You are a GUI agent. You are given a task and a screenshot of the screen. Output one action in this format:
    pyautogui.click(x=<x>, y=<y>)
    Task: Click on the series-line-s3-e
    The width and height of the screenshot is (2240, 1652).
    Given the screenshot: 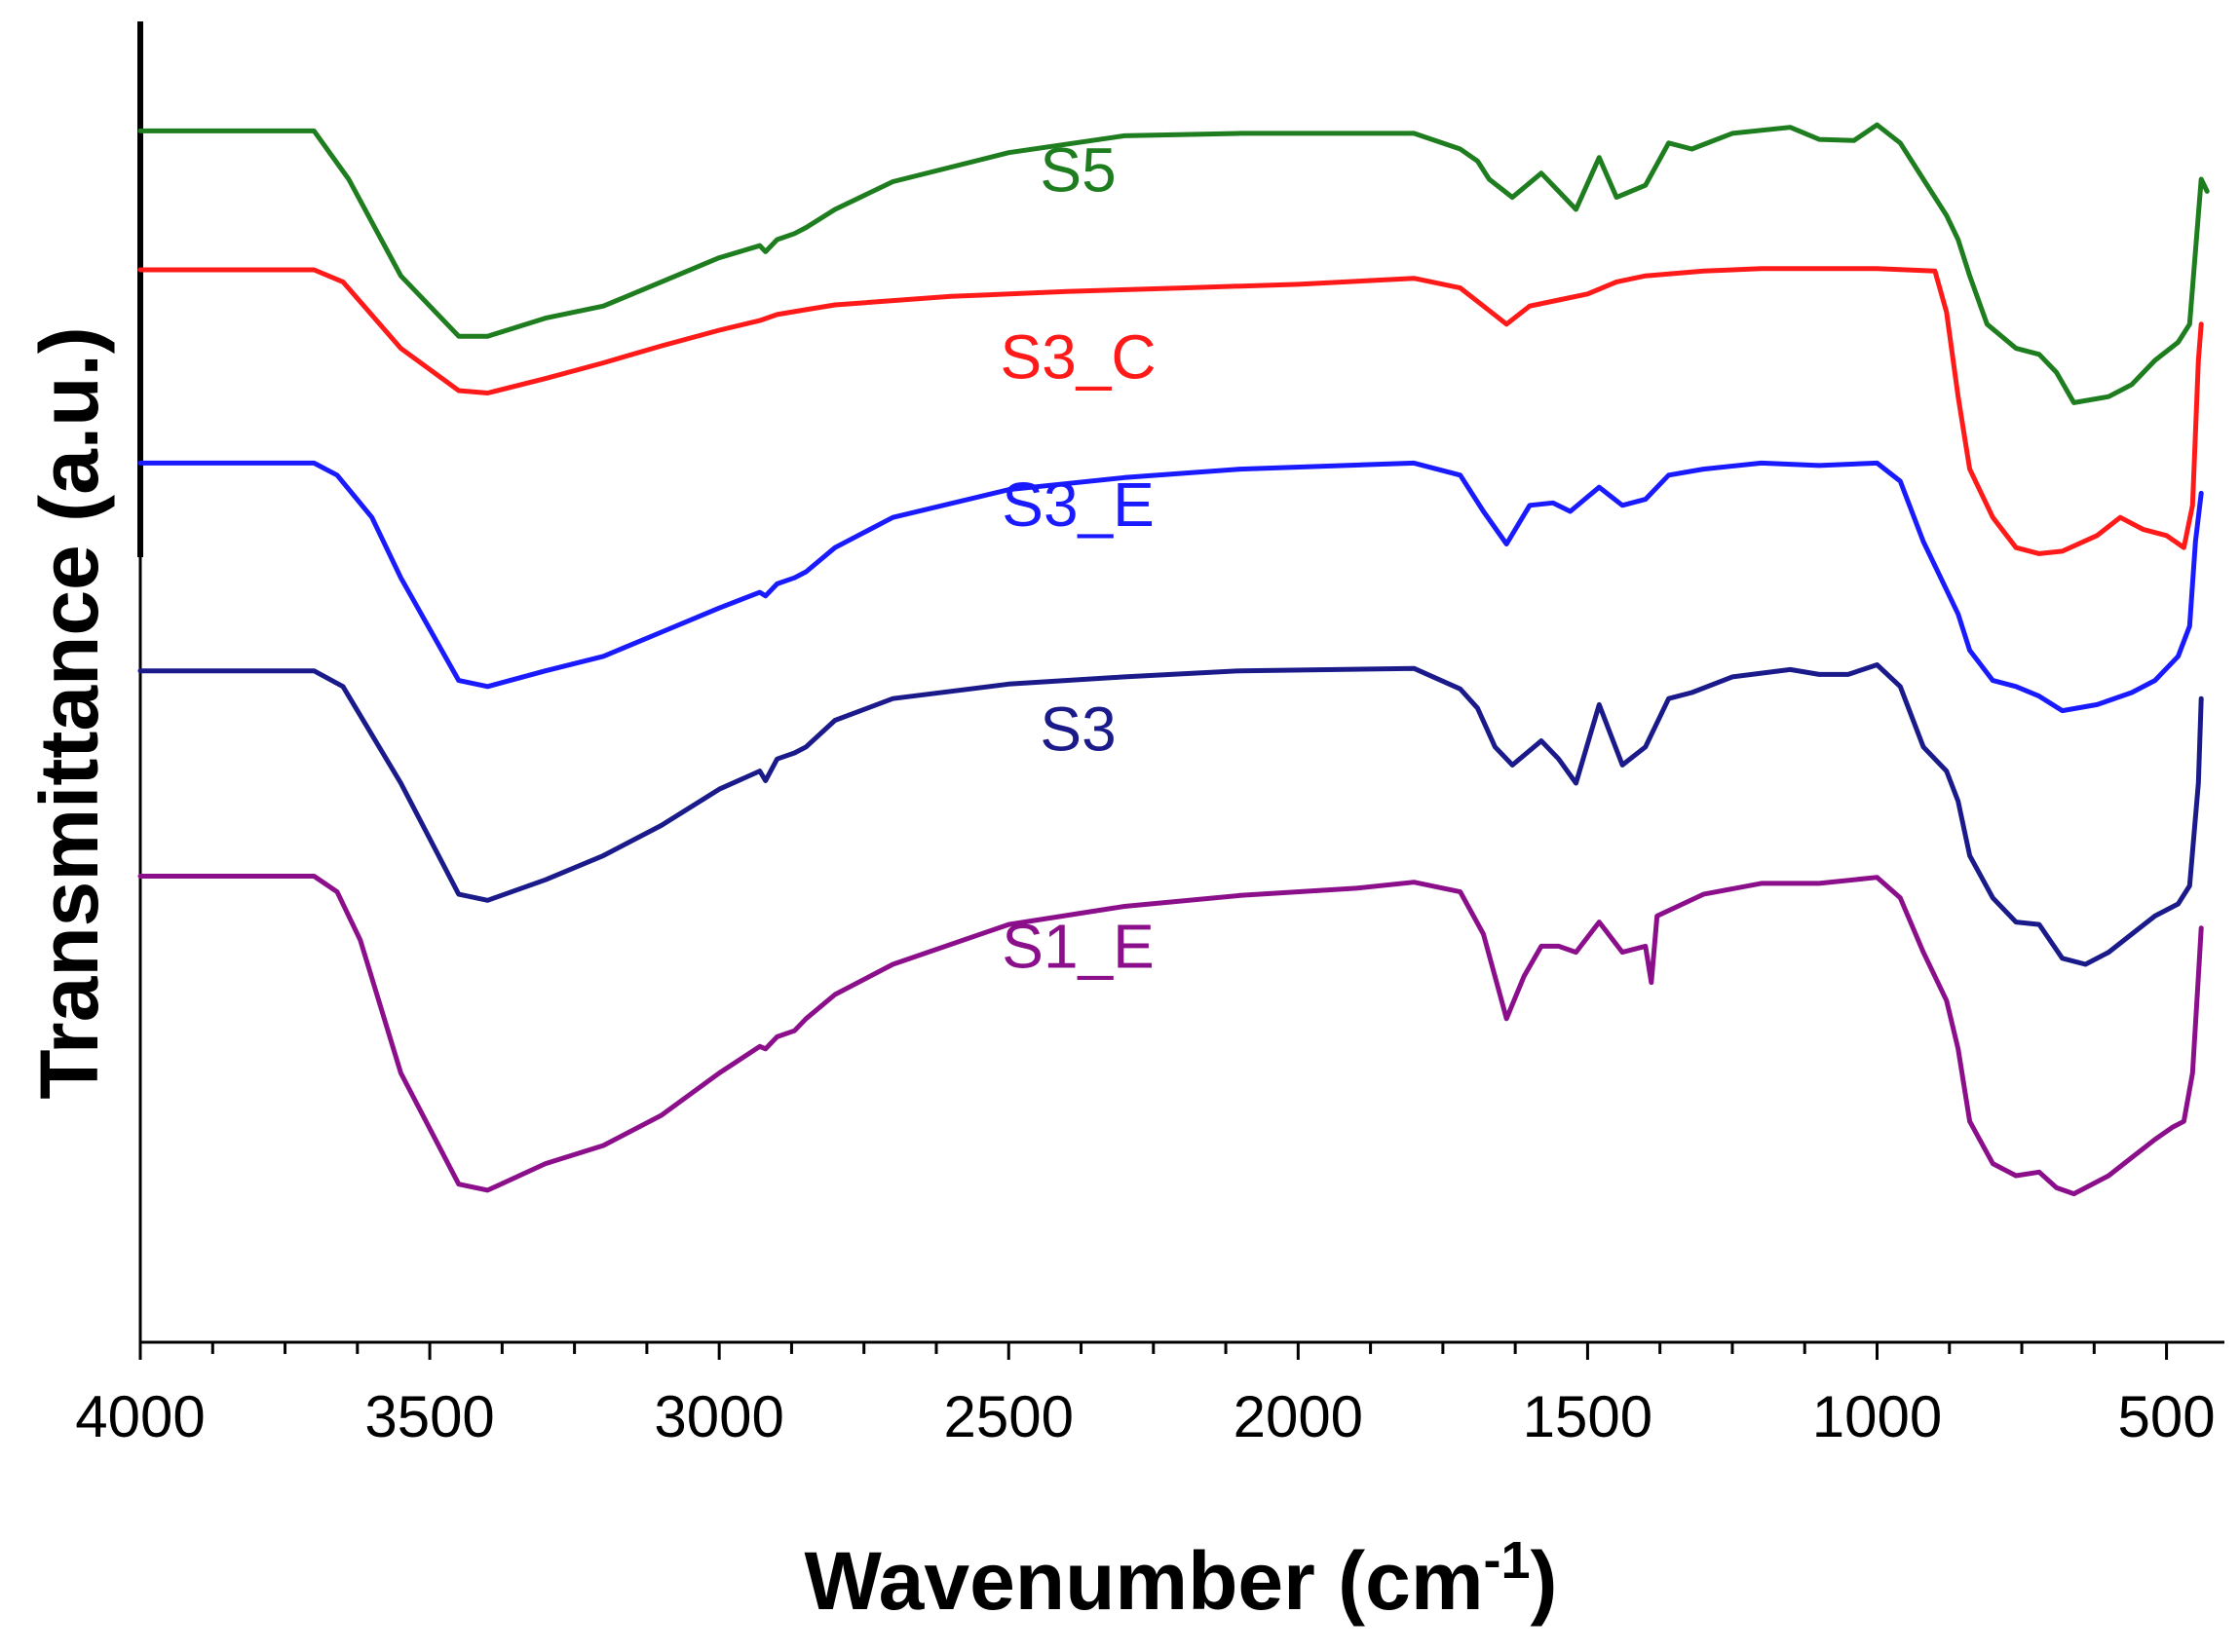 What is the action you would take?
    pyautogui.click(x=1170, y=587)
    